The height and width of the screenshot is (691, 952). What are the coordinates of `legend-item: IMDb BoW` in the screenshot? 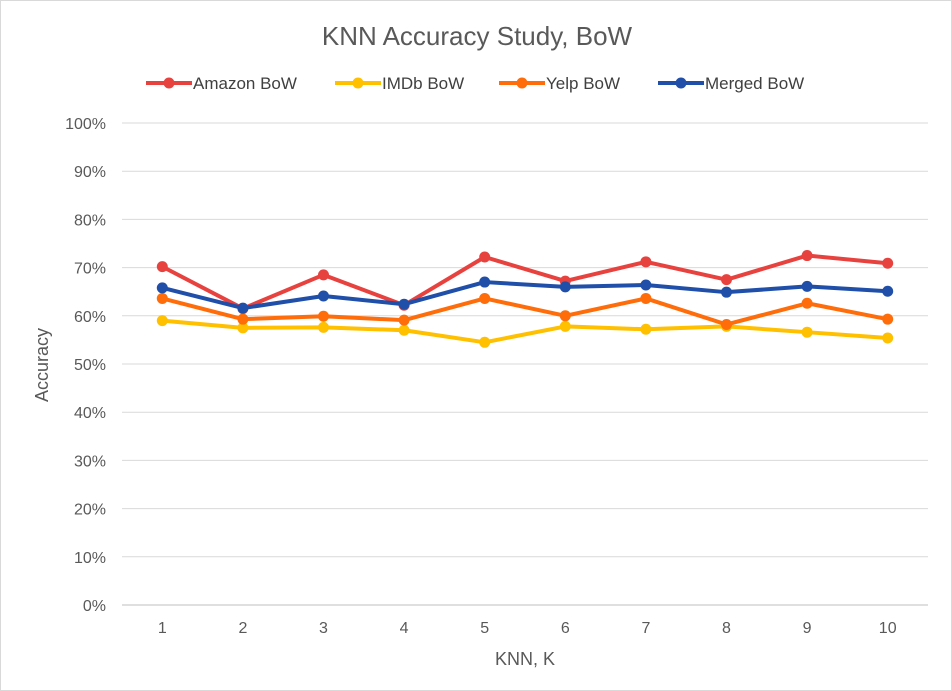 It's located at (399, 83).